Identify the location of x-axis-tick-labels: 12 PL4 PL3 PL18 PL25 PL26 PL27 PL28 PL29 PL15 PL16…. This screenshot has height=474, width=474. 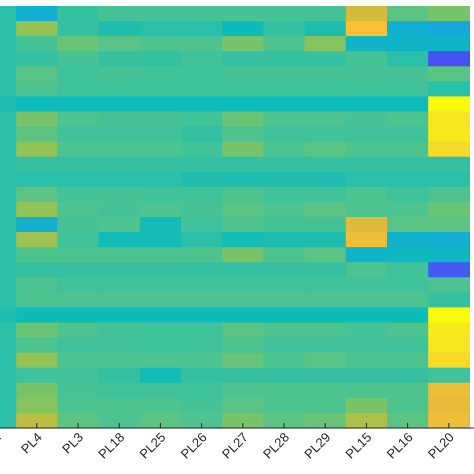
(228, 446).